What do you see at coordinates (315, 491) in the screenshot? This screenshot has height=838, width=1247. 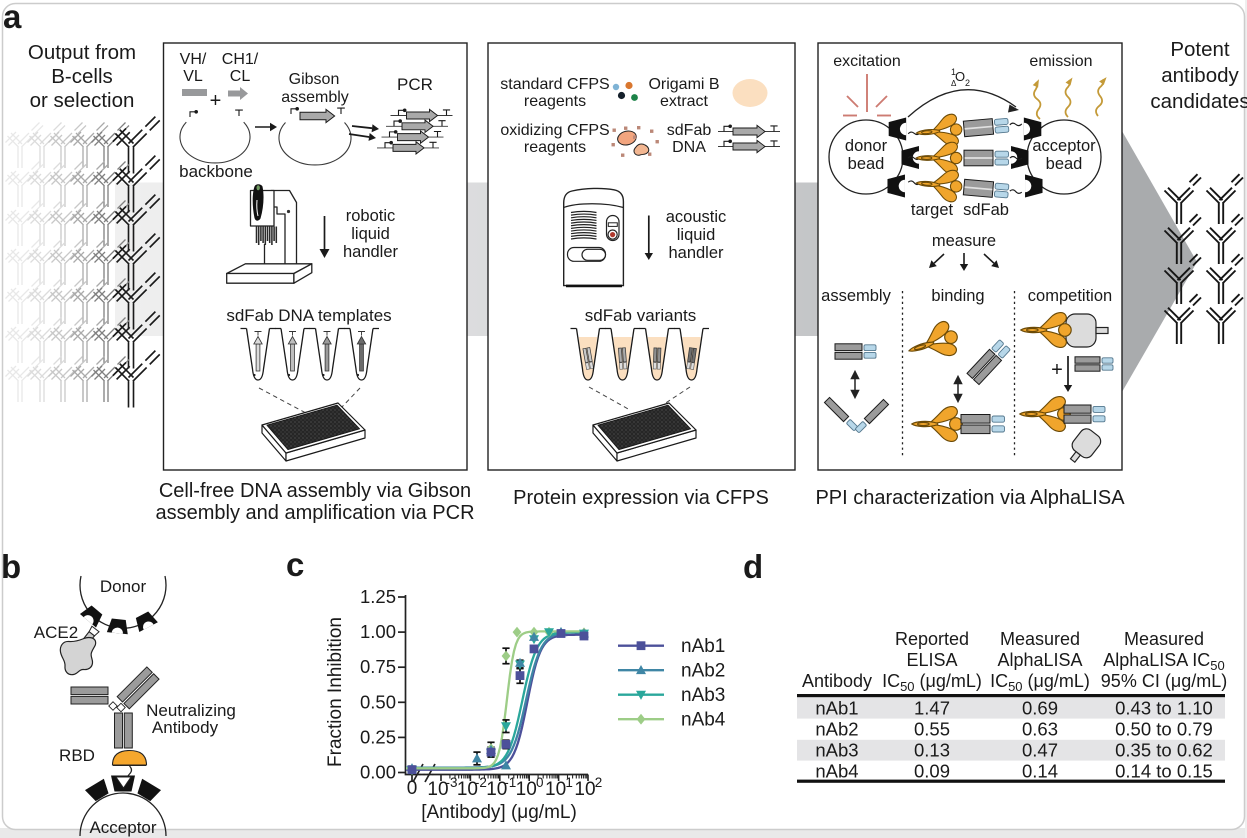 I see `svg-text:Cell-free DNA assembly via Gib: Cell-free DNA assembly via Gibson` at bounding box center [315, 491].